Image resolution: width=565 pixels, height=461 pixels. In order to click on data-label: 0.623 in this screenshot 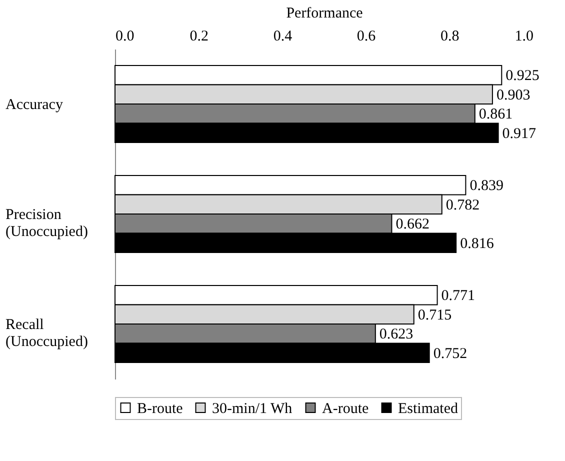, I will do `click(396, 334)`.